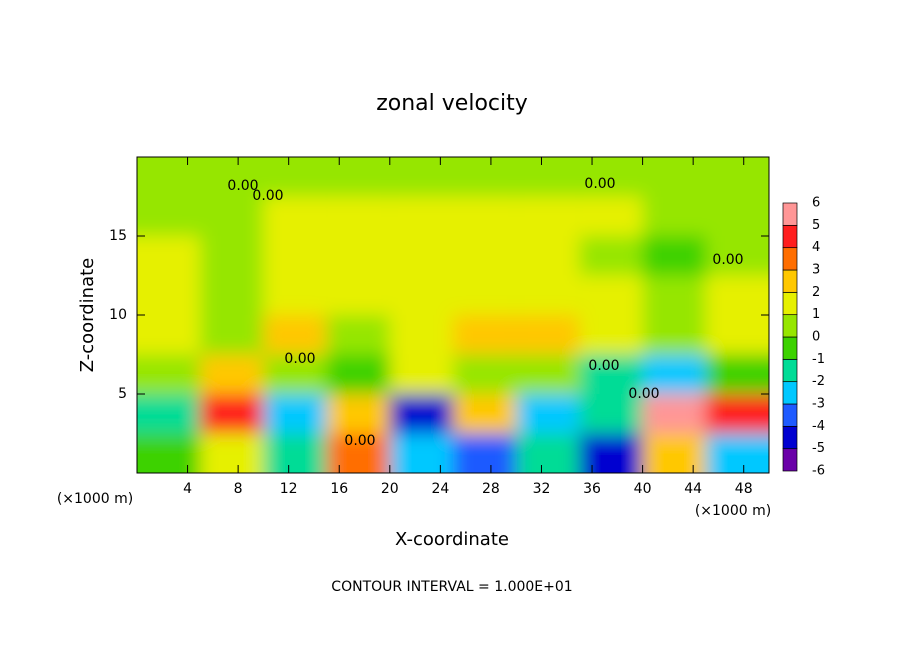 This screenshot has width=904, height=654. I want to click on colorbar-label: -3, so click(818, 404).